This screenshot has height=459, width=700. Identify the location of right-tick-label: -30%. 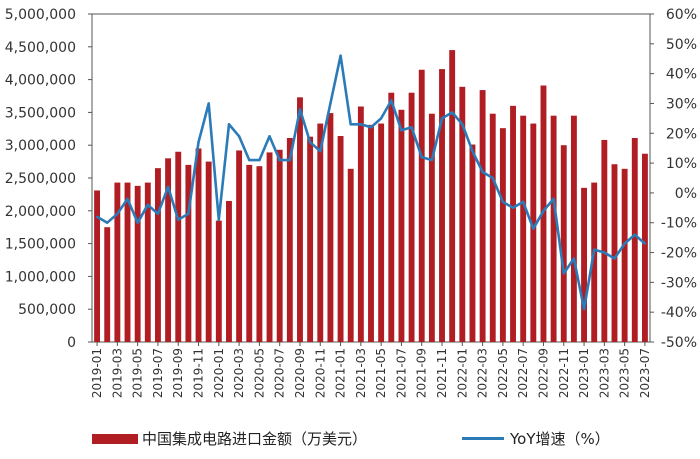
(679, 283).